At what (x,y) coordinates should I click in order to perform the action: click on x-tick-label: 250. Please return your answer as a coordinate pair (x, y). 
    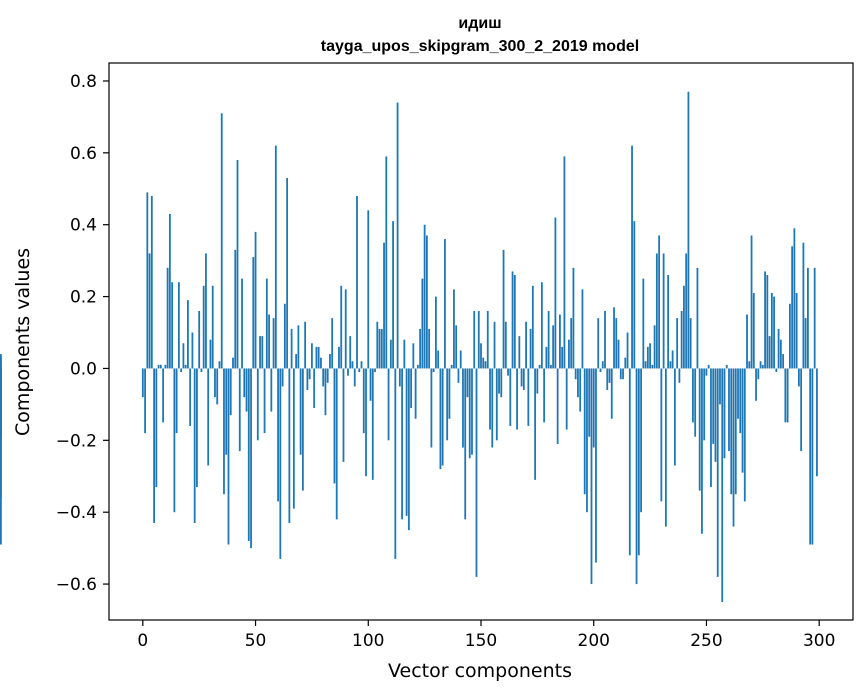
    Looking at the image, I should click on (706, 641).